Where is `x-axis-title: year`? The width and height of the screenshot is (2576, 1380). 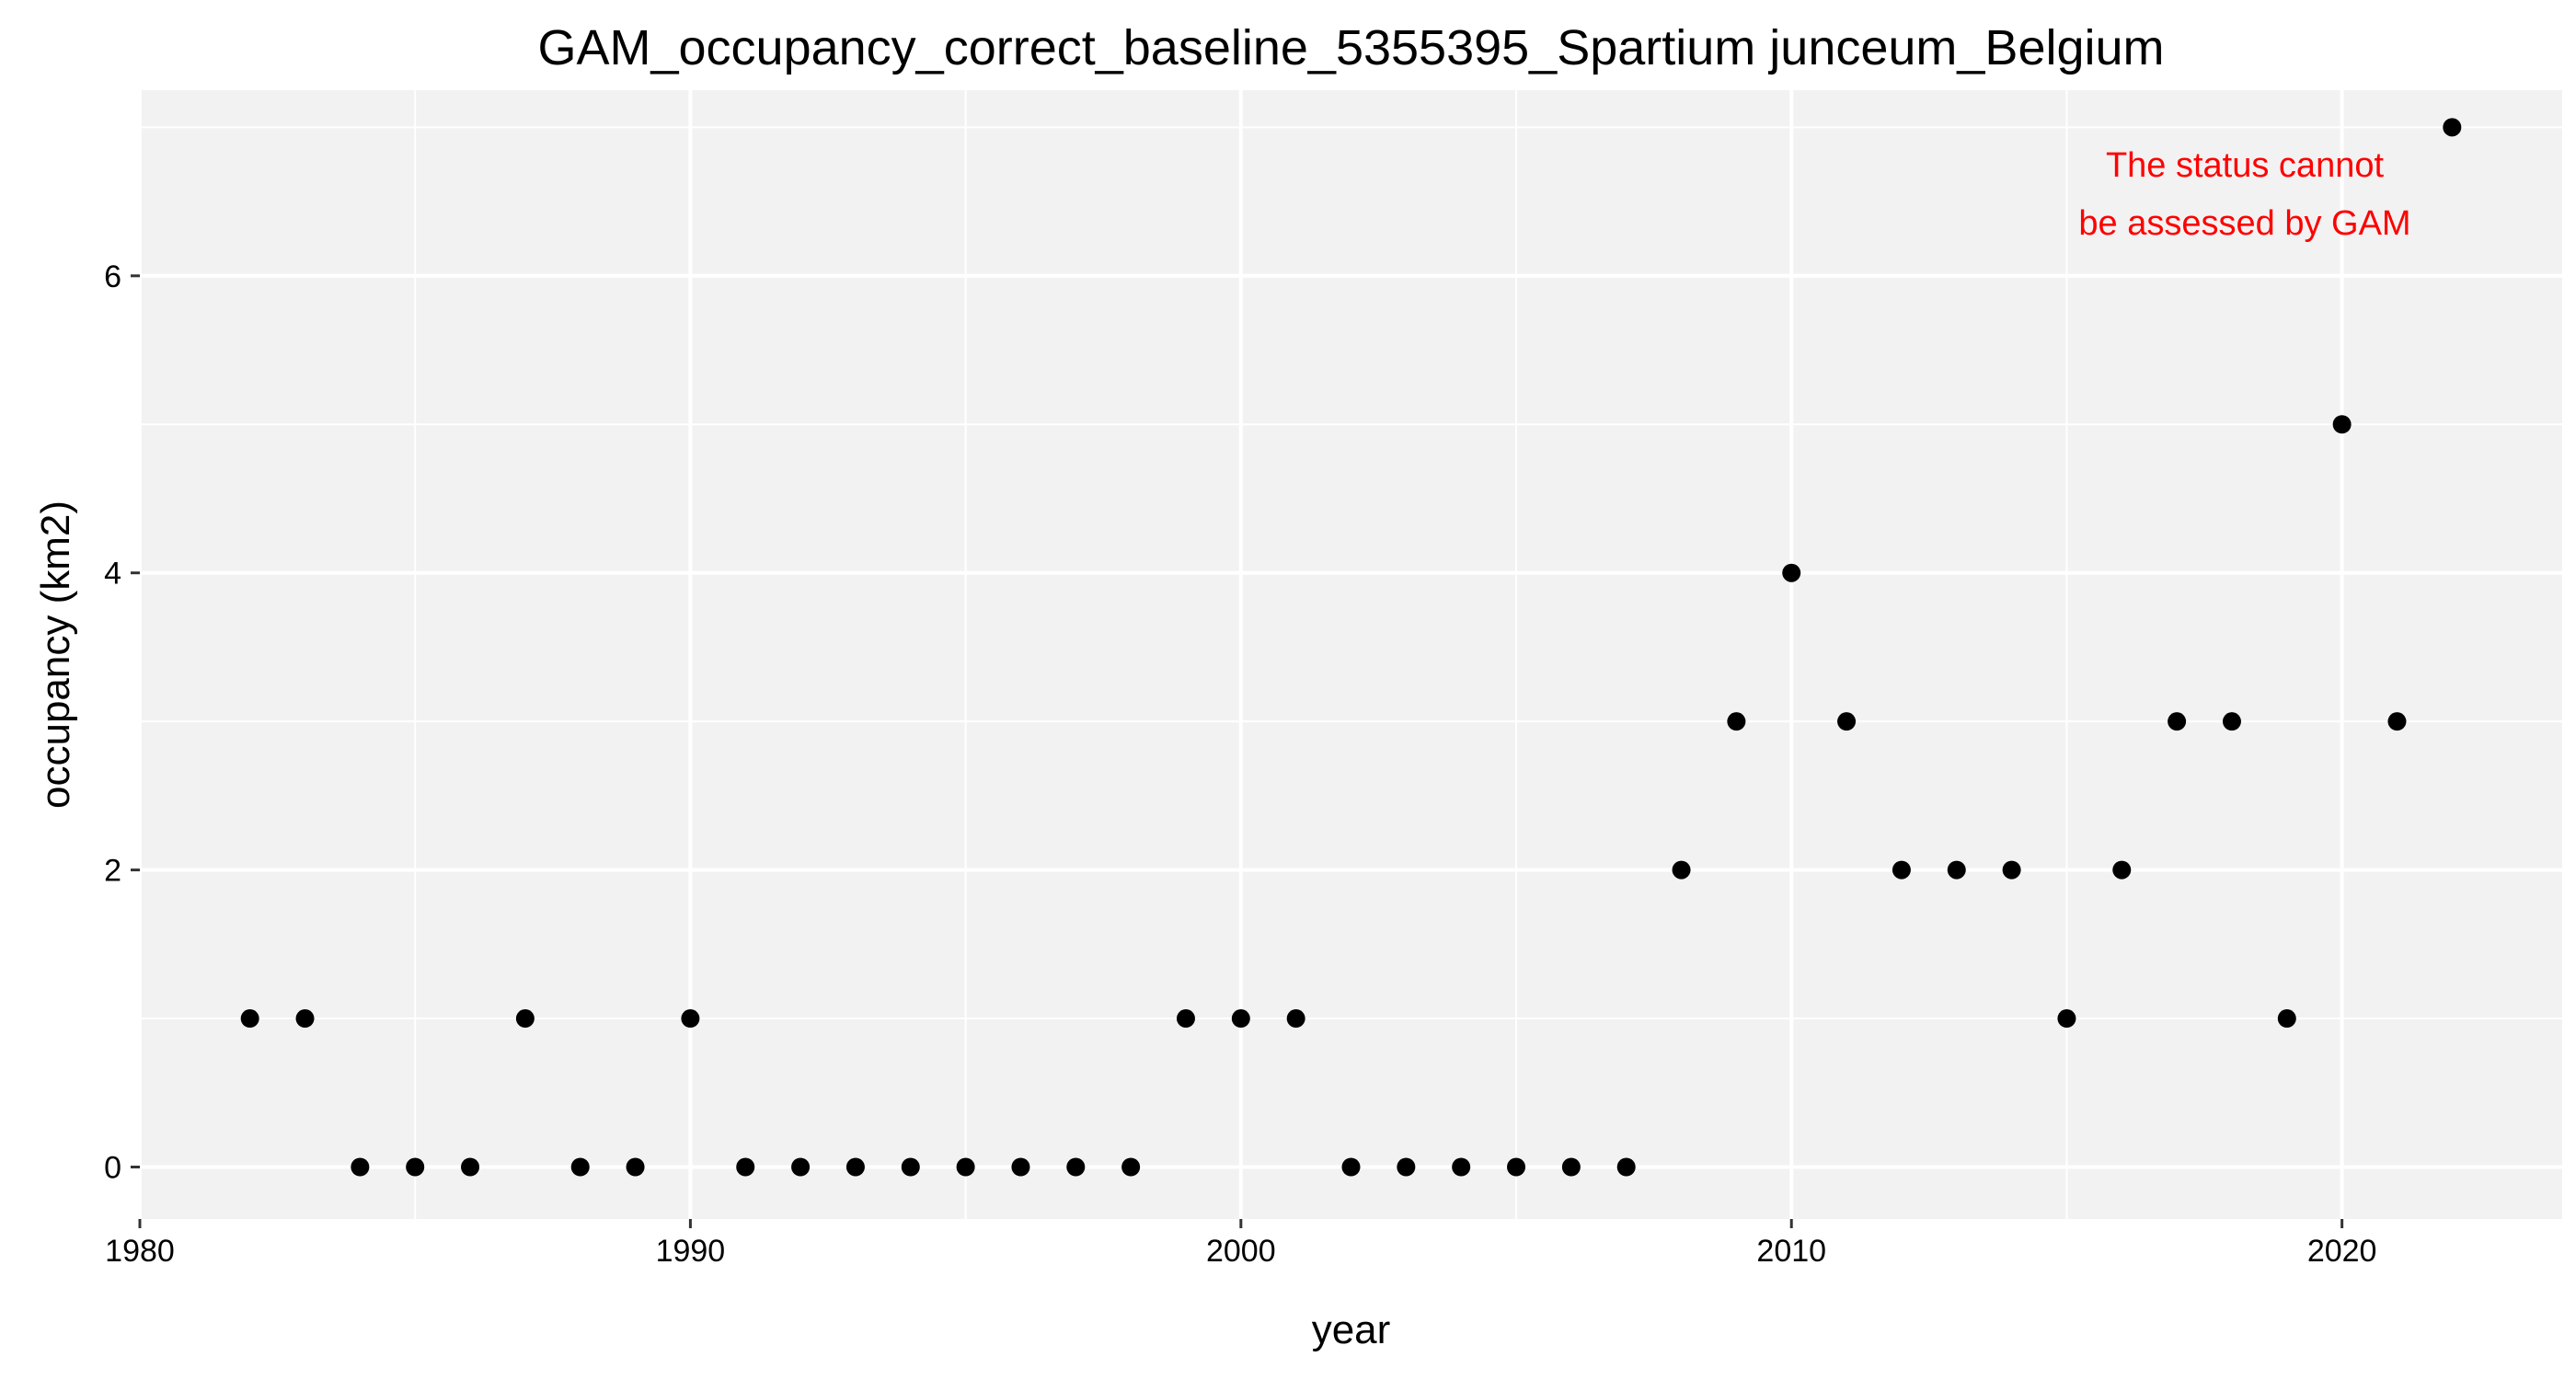
x-axis-title: year is located at coordinates (1351, 1329).